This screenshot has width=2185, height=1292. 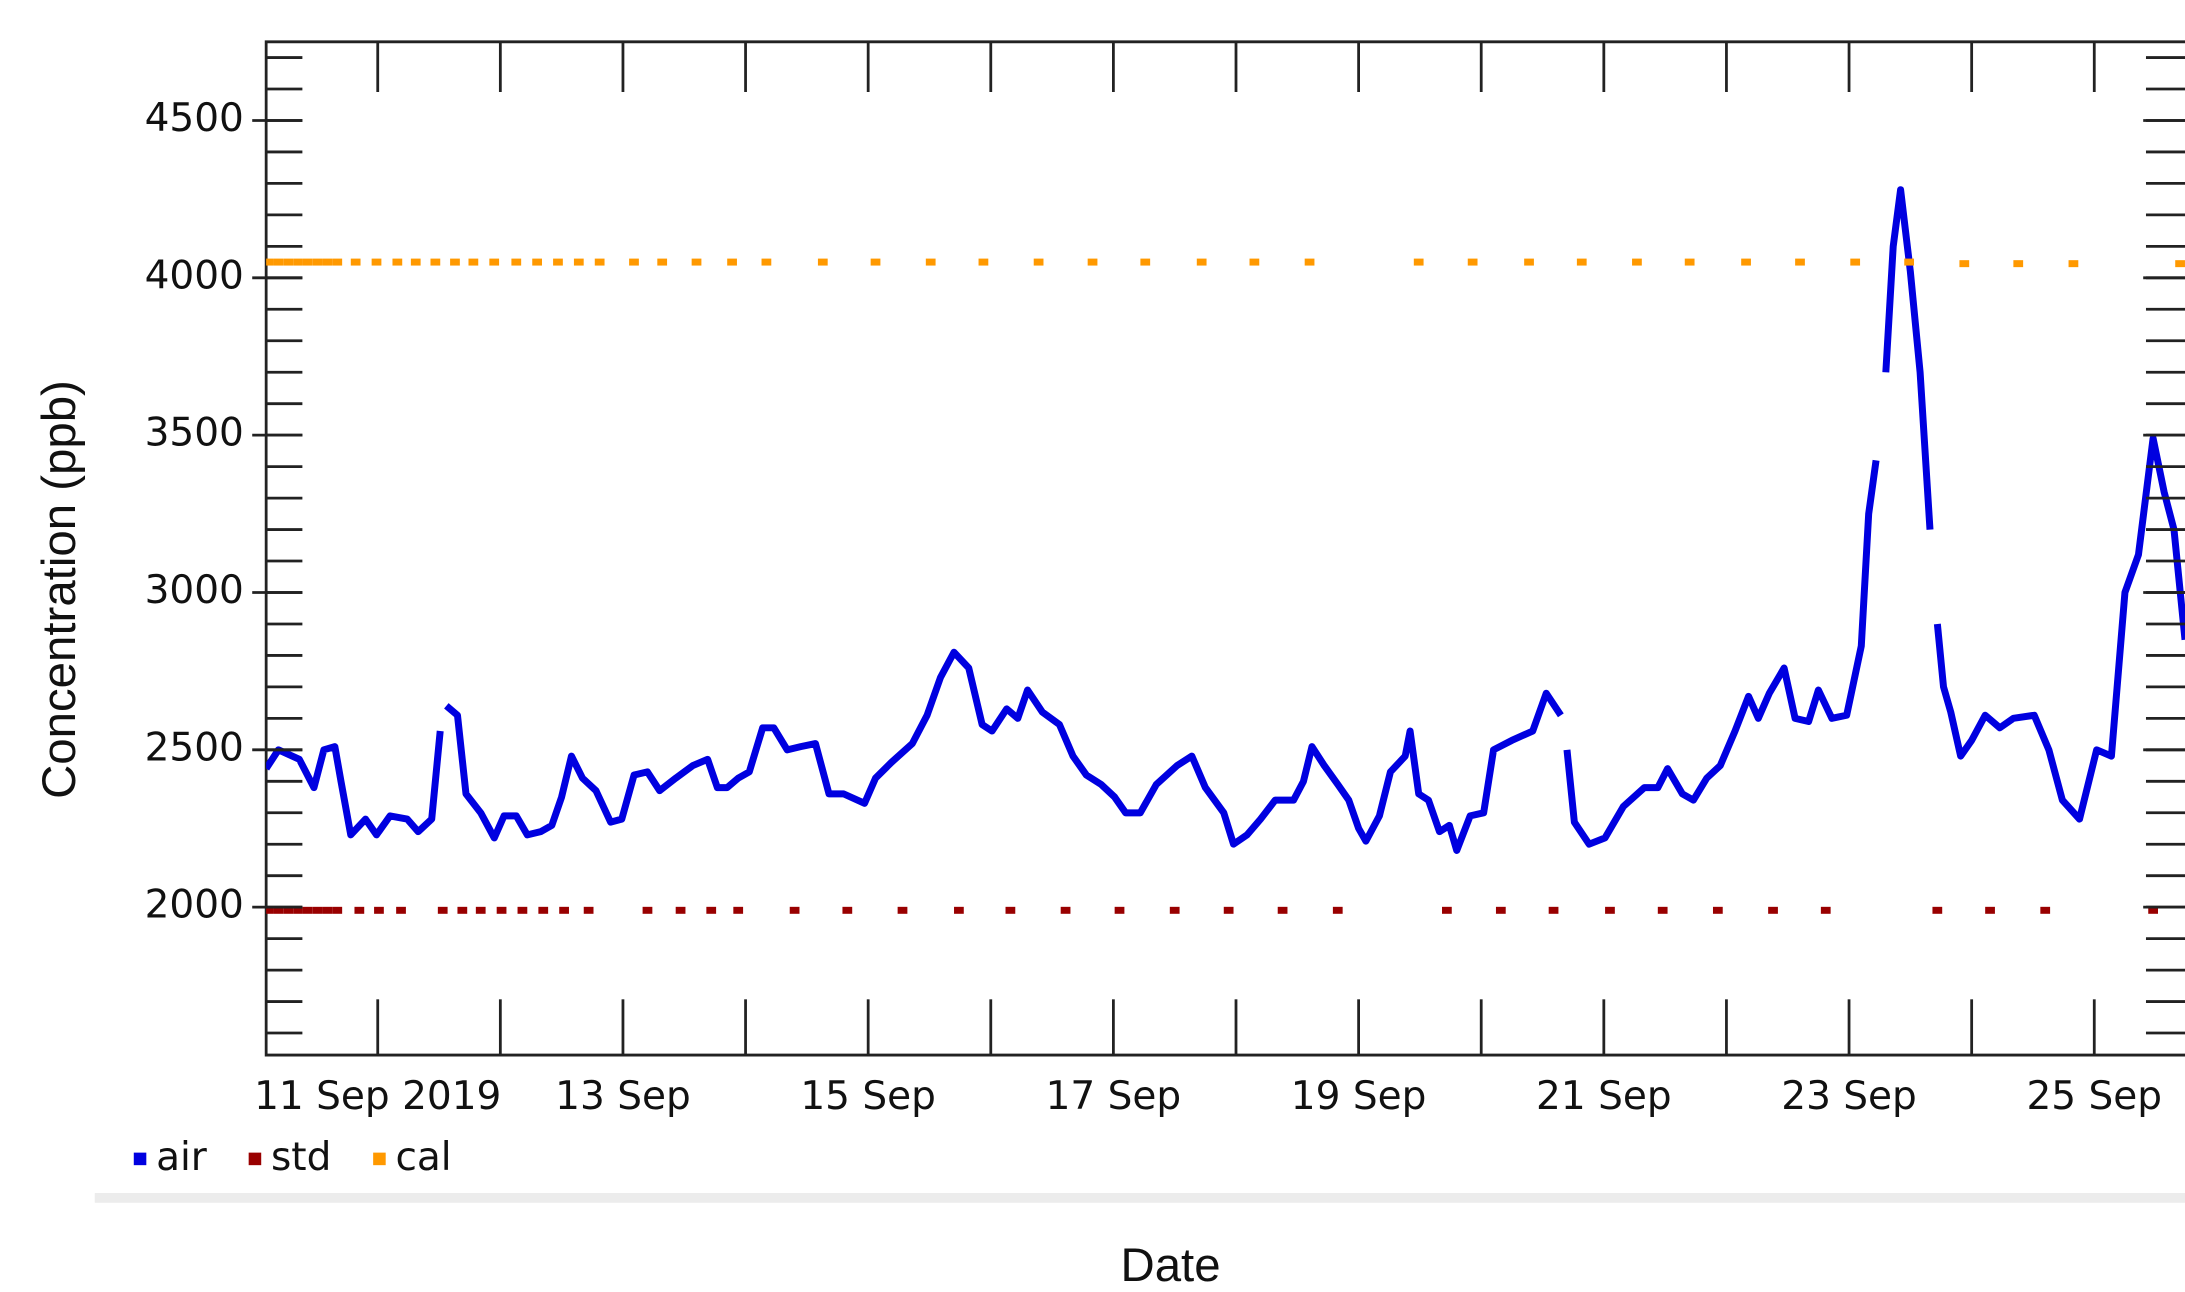 I want to click on x-tick-label: 19 Sep, so click(x=1359, y=1096).